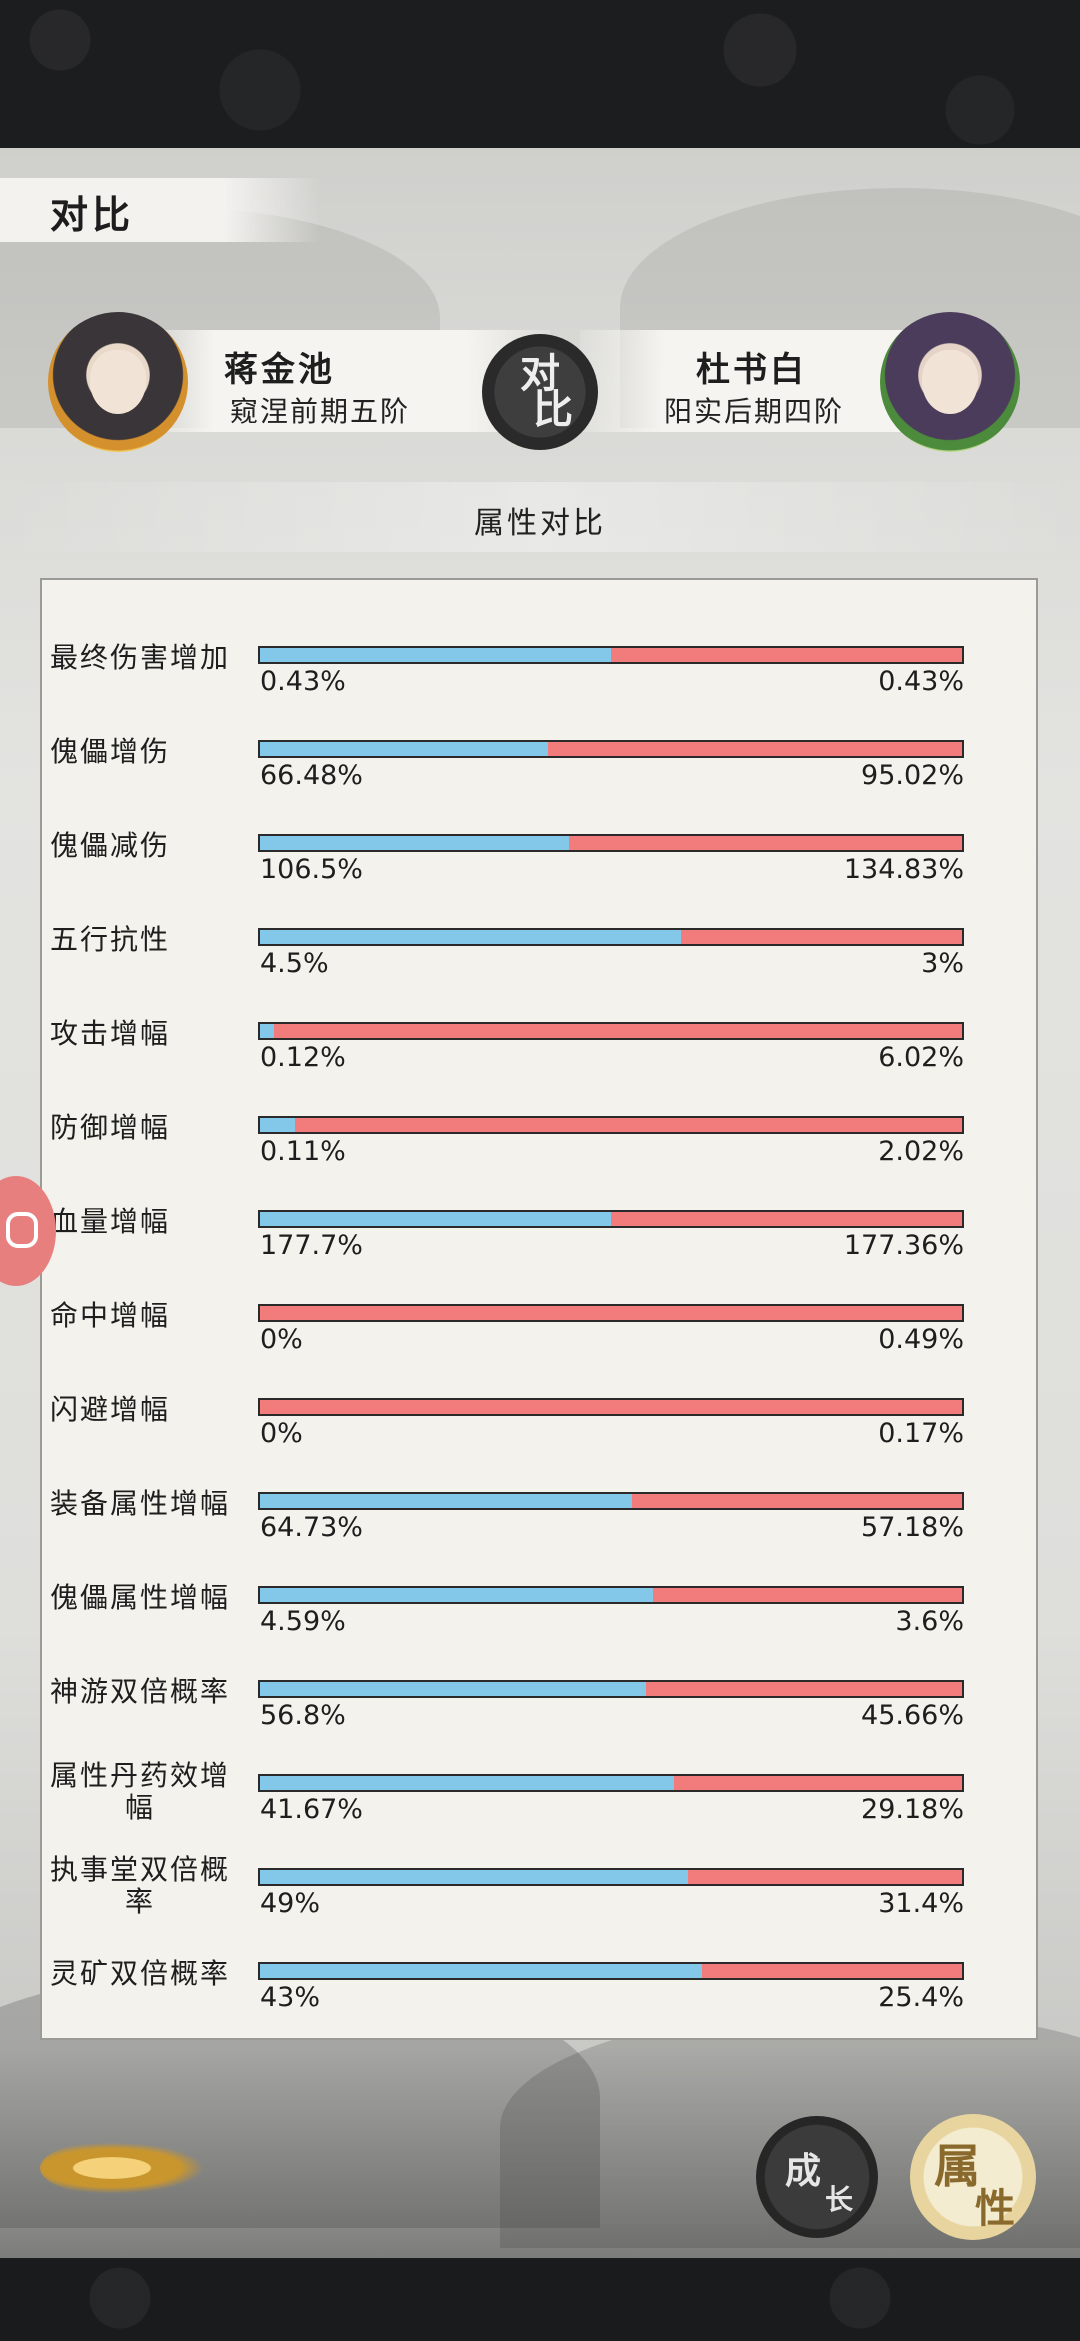  Describe the element at coordinates (912, 775) in the screenshot. I see `right-value: 95.02%` at that location.